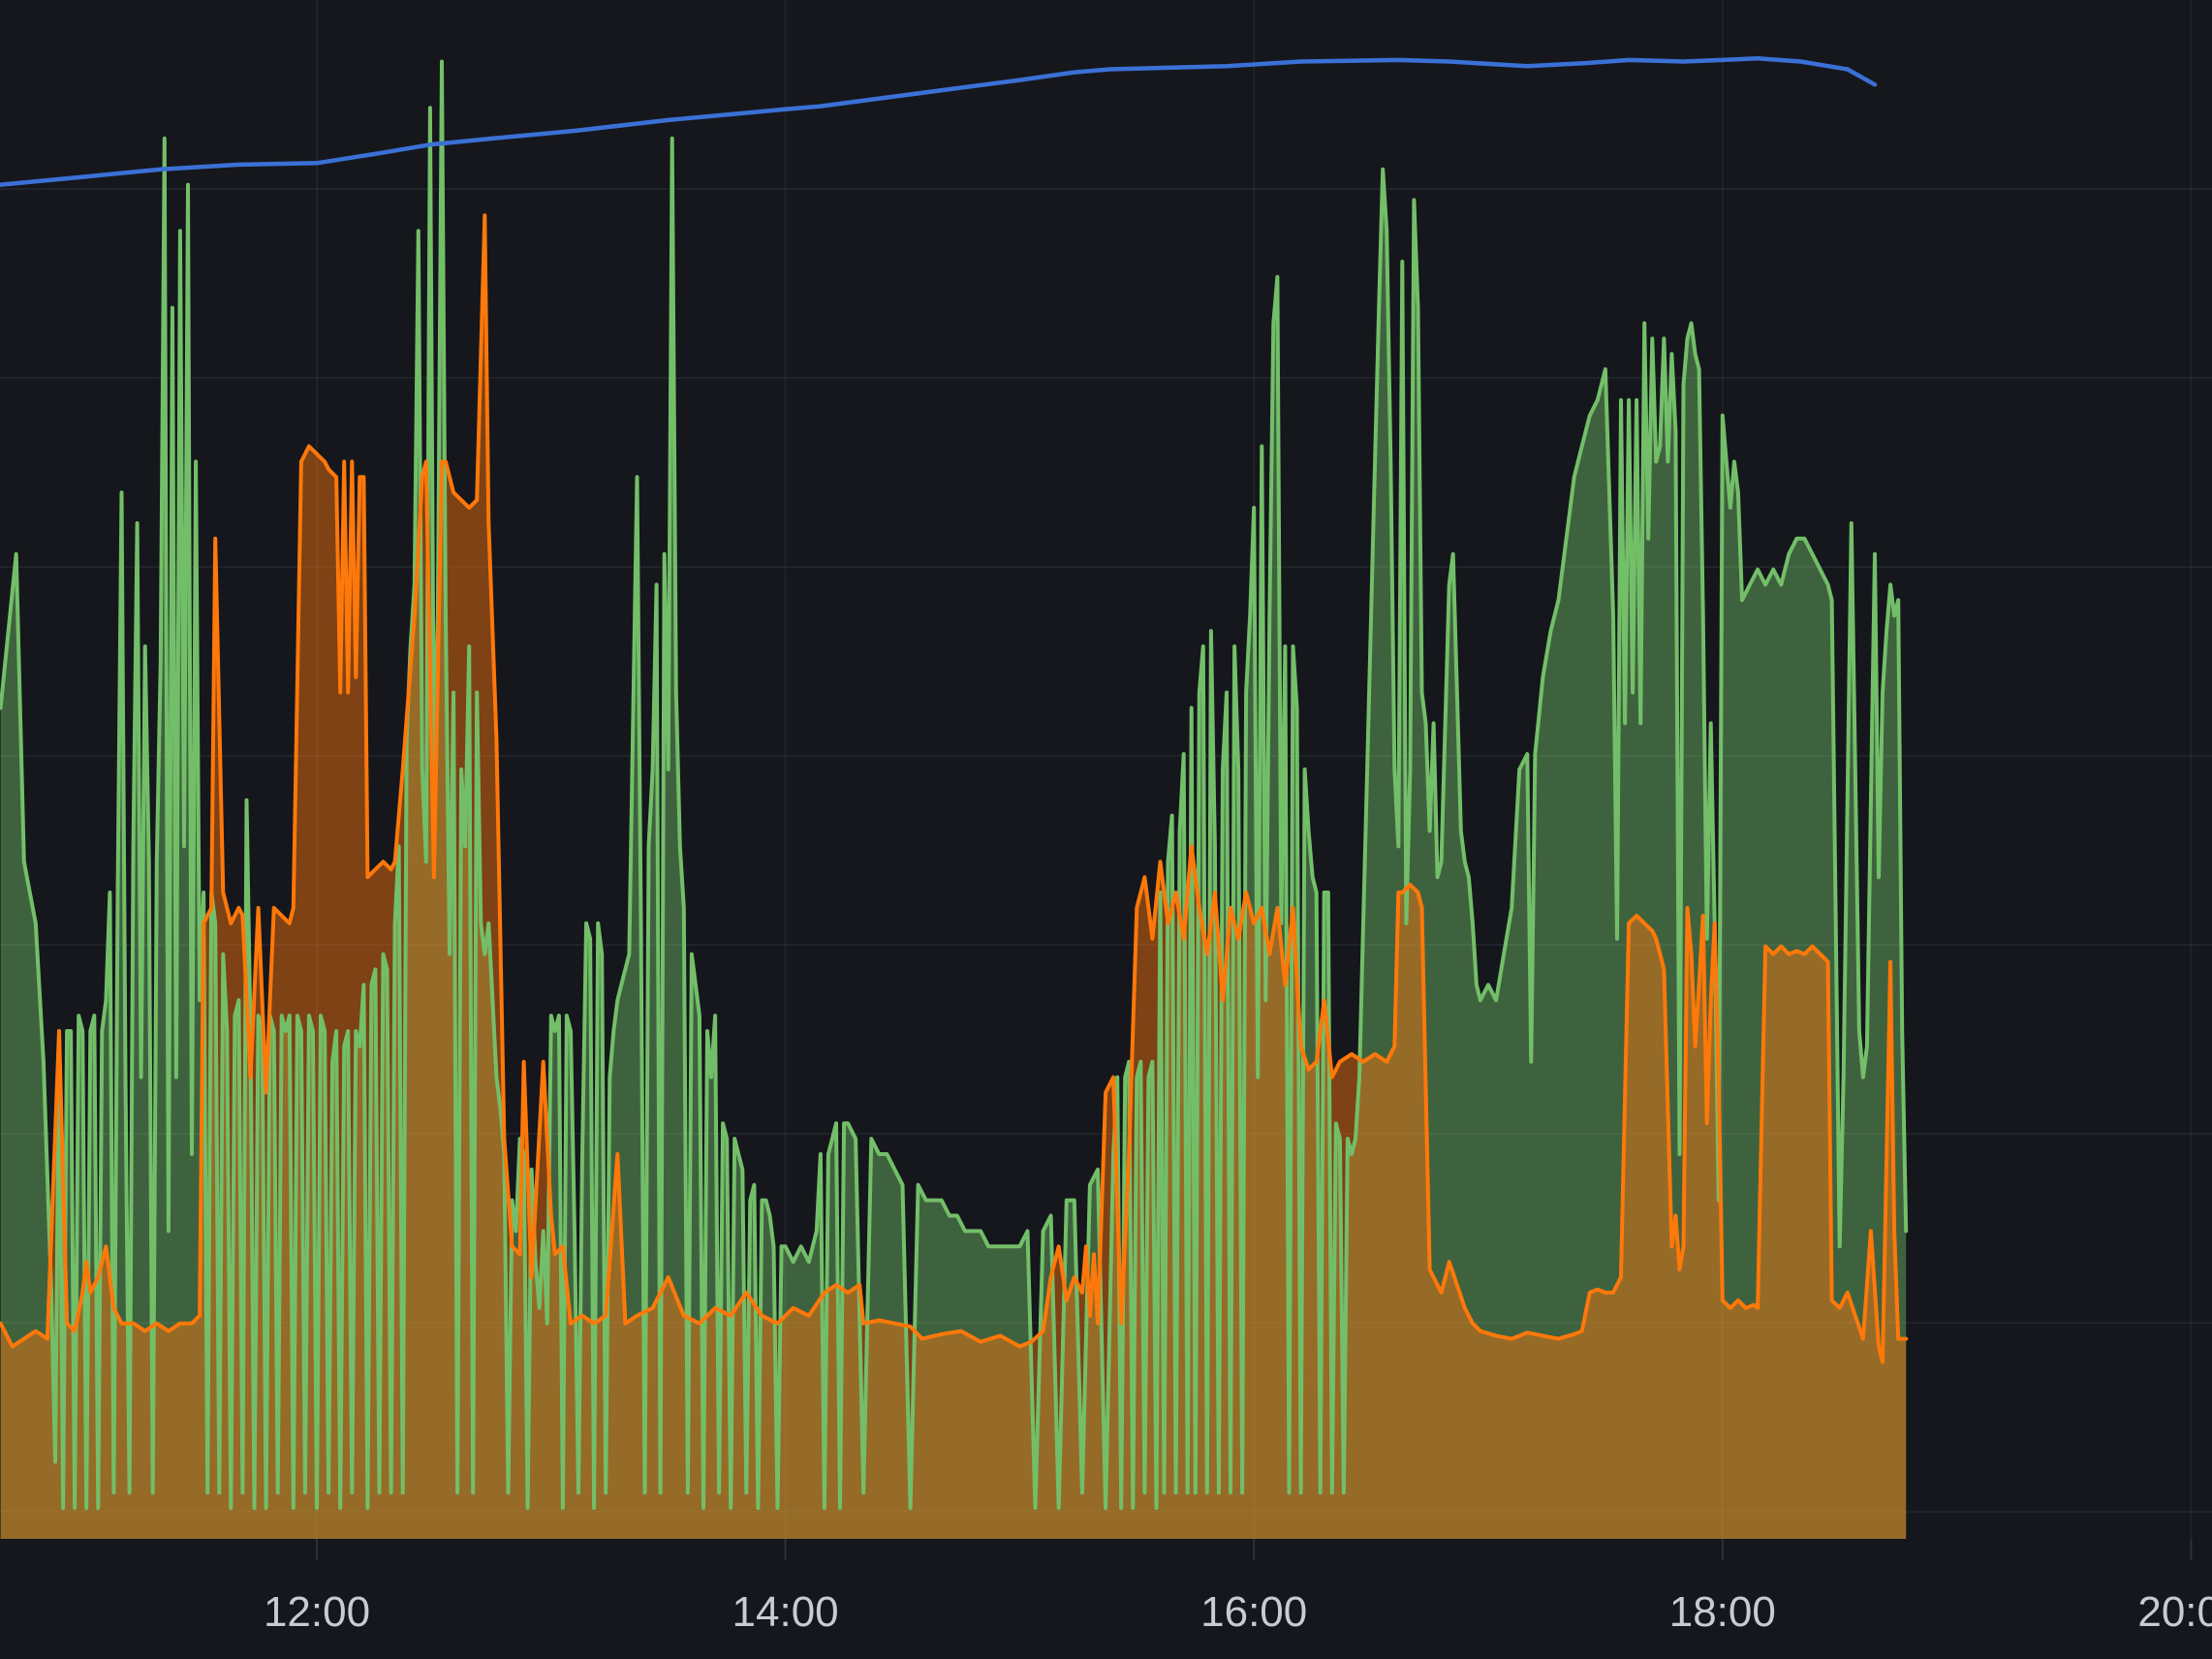 This screenshot has height=1659, width=2212. I want to click on x-axis-tick-label: 16:00, so click(1253, 1612).